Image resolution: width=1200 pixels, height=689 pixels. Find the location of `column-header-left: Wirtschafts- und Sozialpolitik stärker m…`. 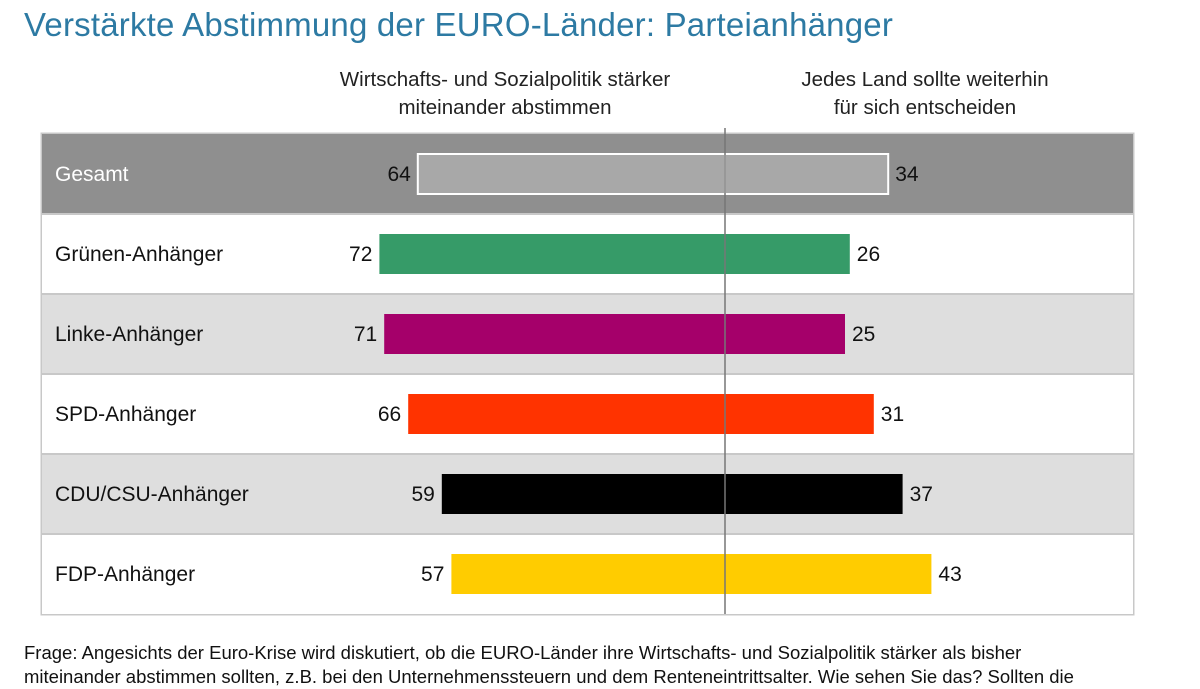

column-header-left: Wirtschafts- und Sozialpolitik stärker m… is located at coordinates (505, 94).